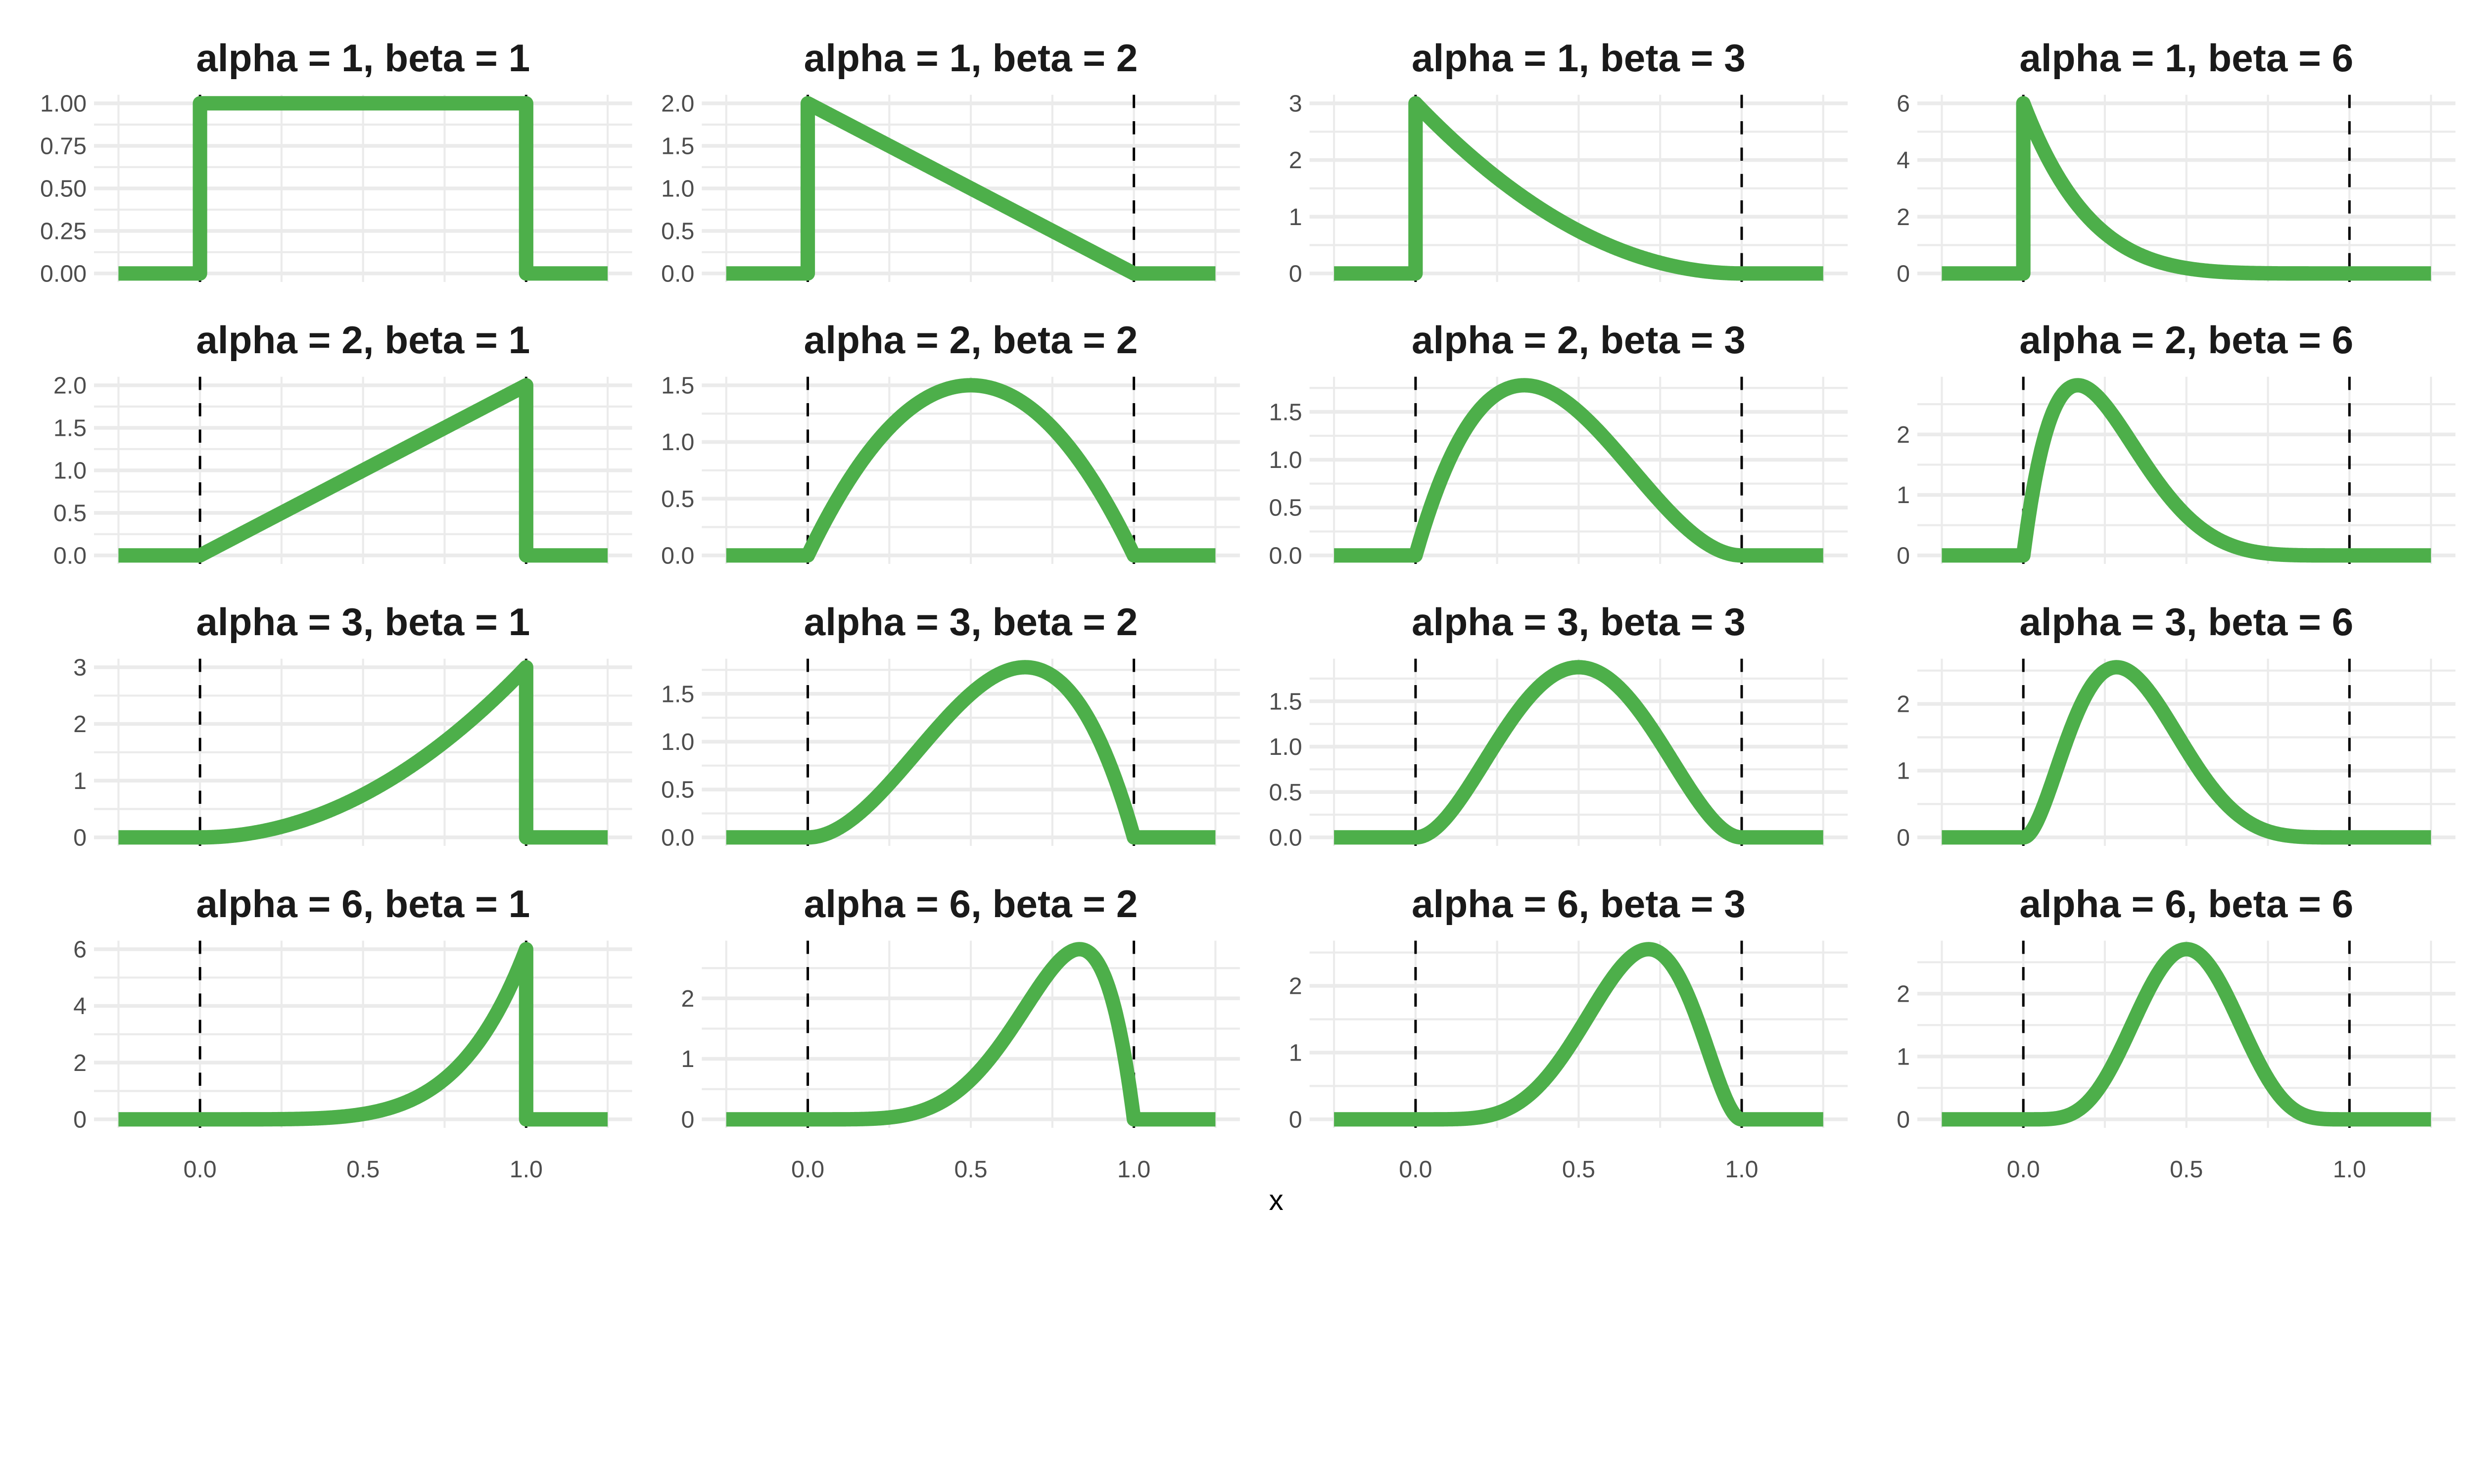  What do you see at coordinates (363, 340) in the screenshot?
I see `facet-title: alpha = 2, beta = 1` at bounding box center [363, 340].